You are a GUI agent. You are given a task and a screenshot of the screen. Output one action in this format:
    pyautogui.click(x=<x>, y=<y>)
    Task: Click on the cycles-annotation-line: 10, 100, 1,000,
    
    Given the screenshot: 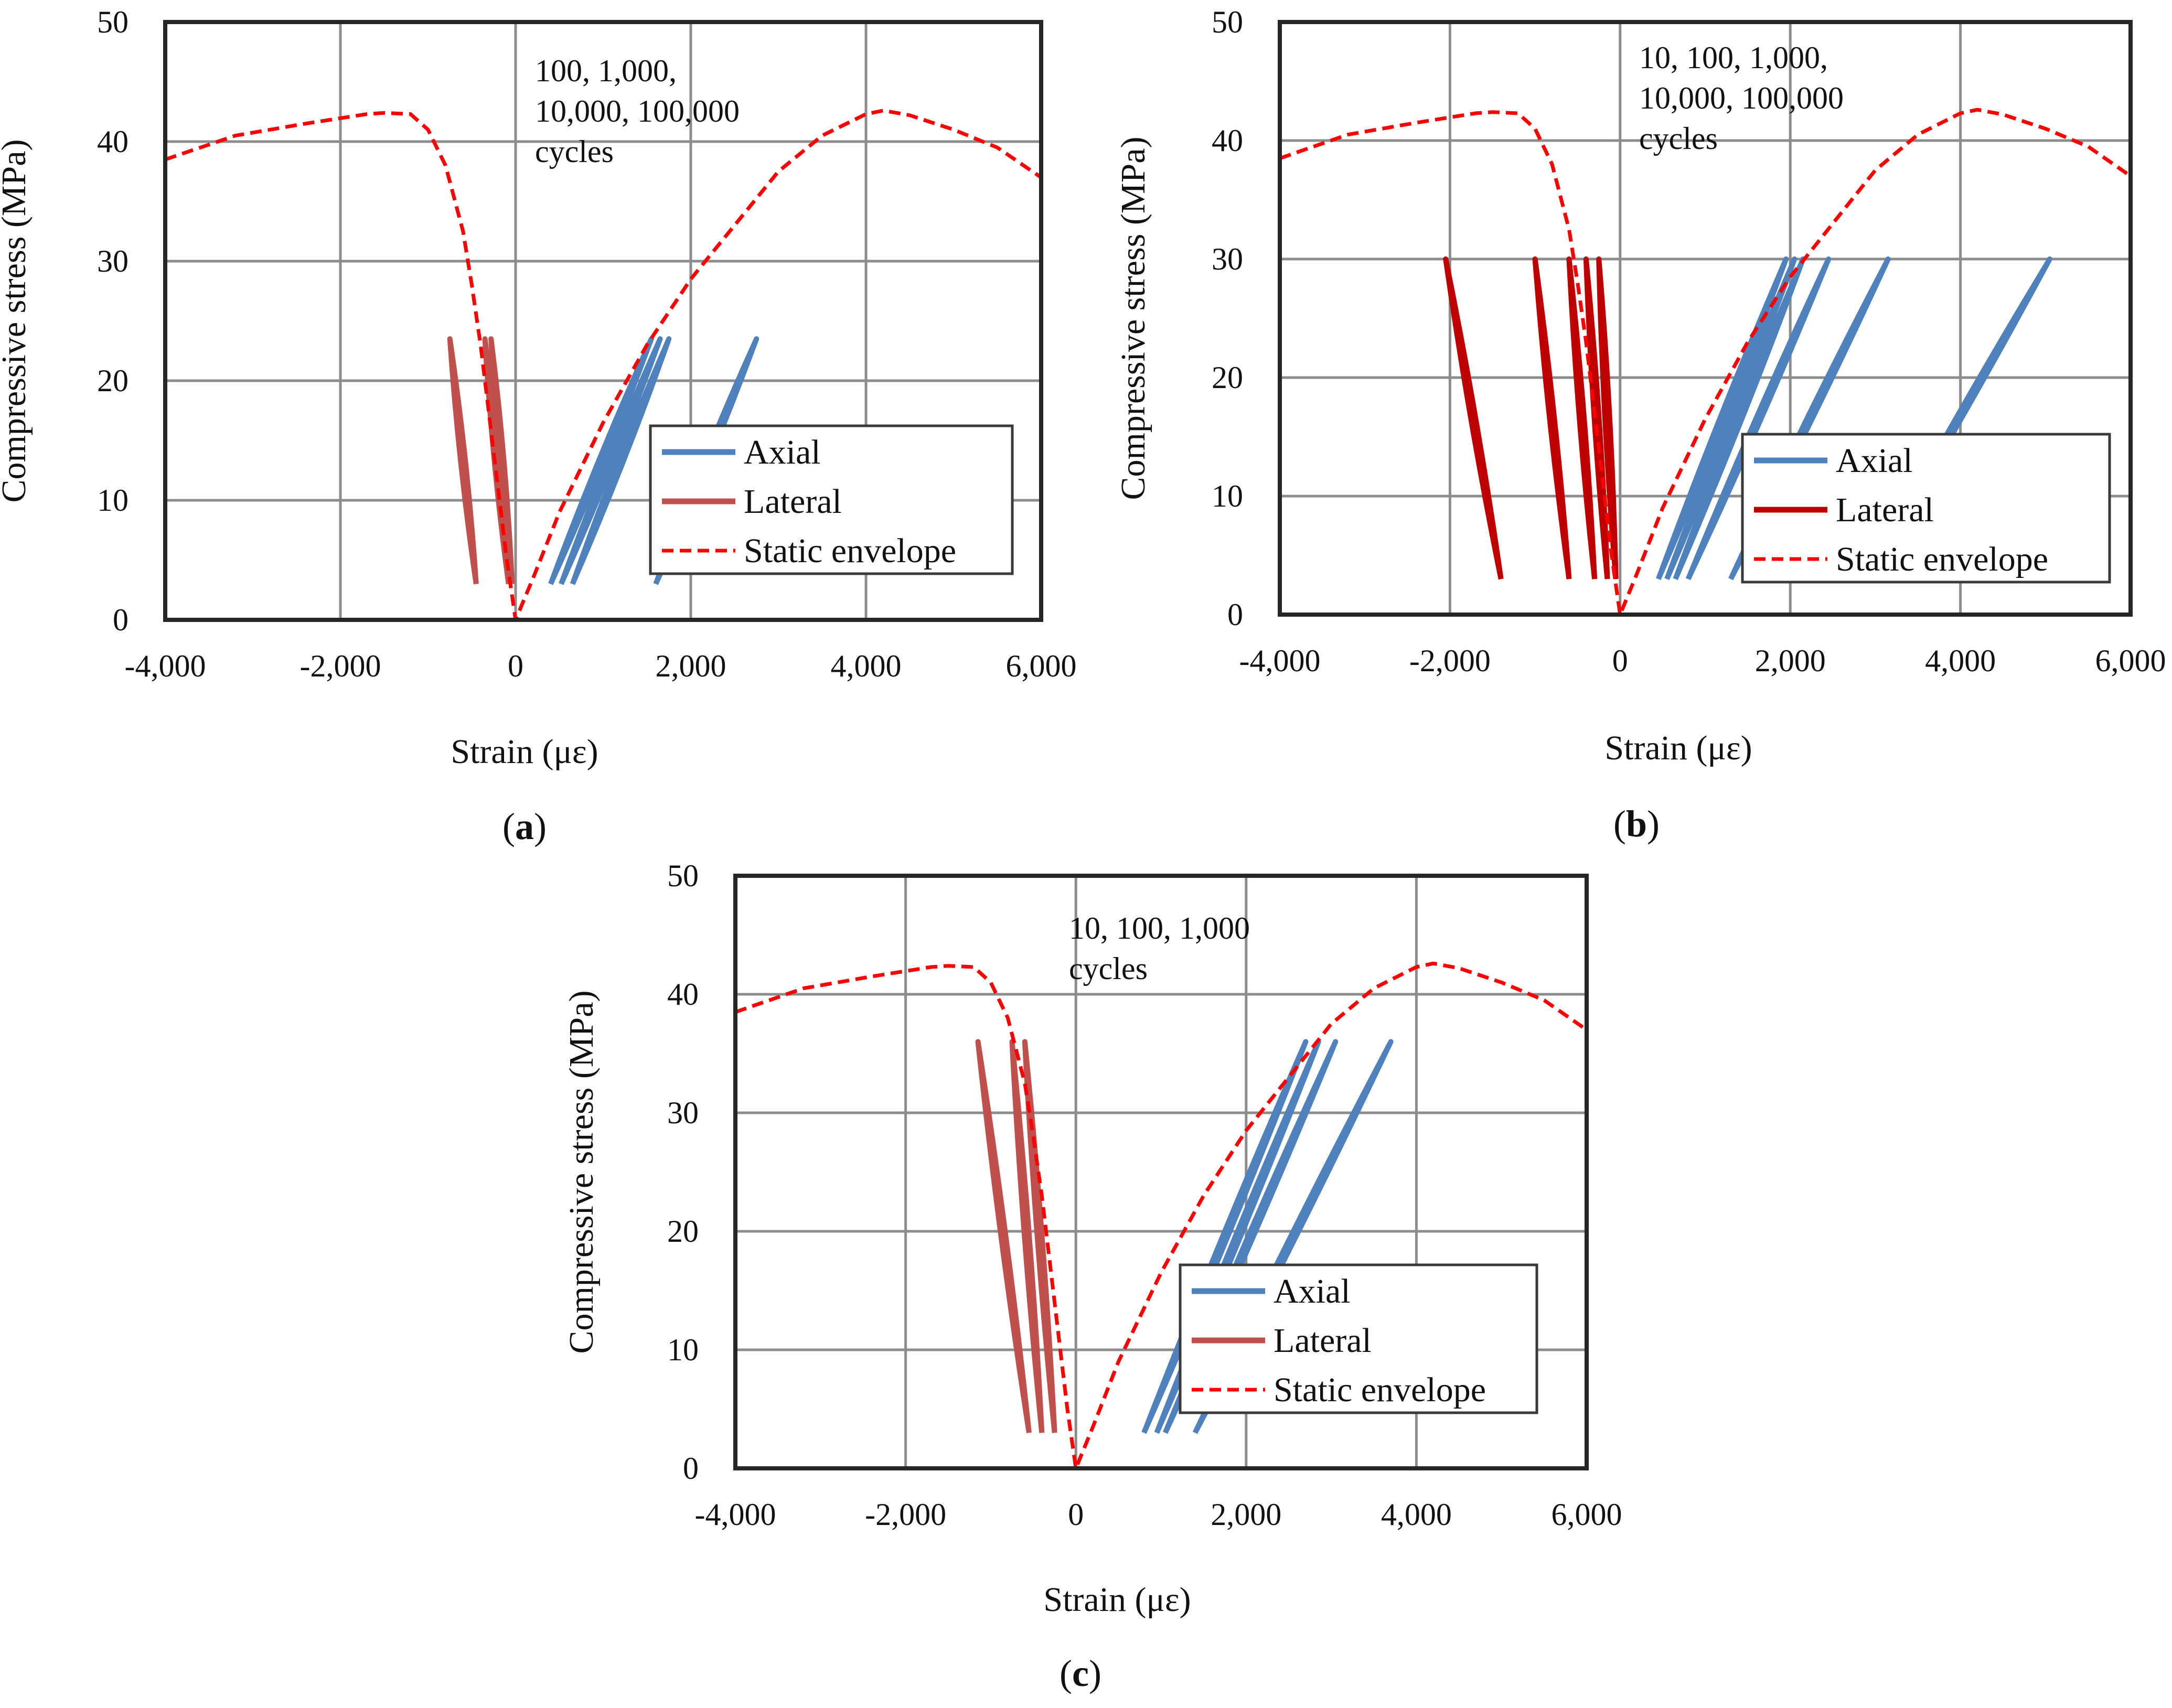 What is the action you would take?
    pyautogui.click(x=1733, y=57)
    